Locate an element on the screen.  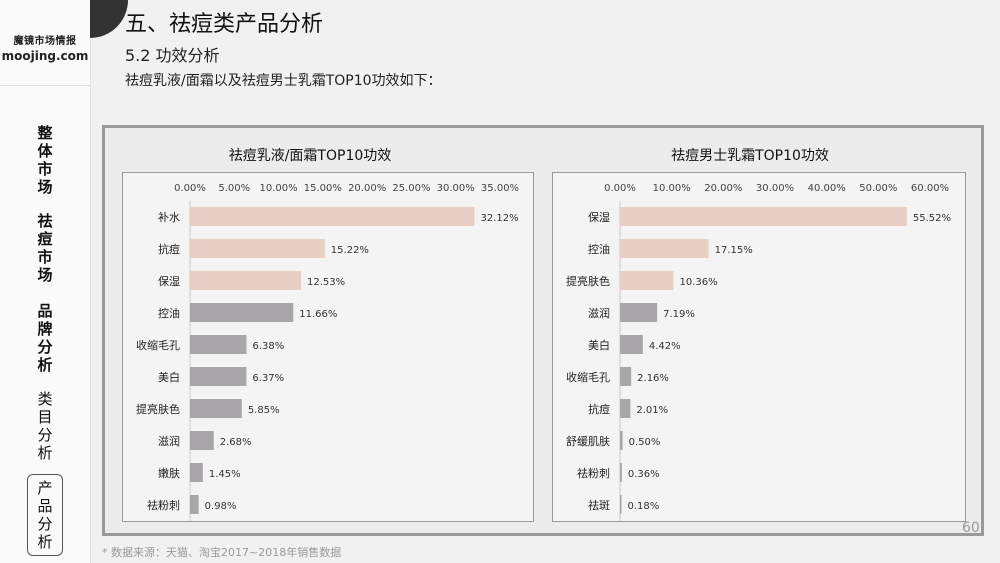
bar-value-label: 17.15% is located at coordinates (734, 250).